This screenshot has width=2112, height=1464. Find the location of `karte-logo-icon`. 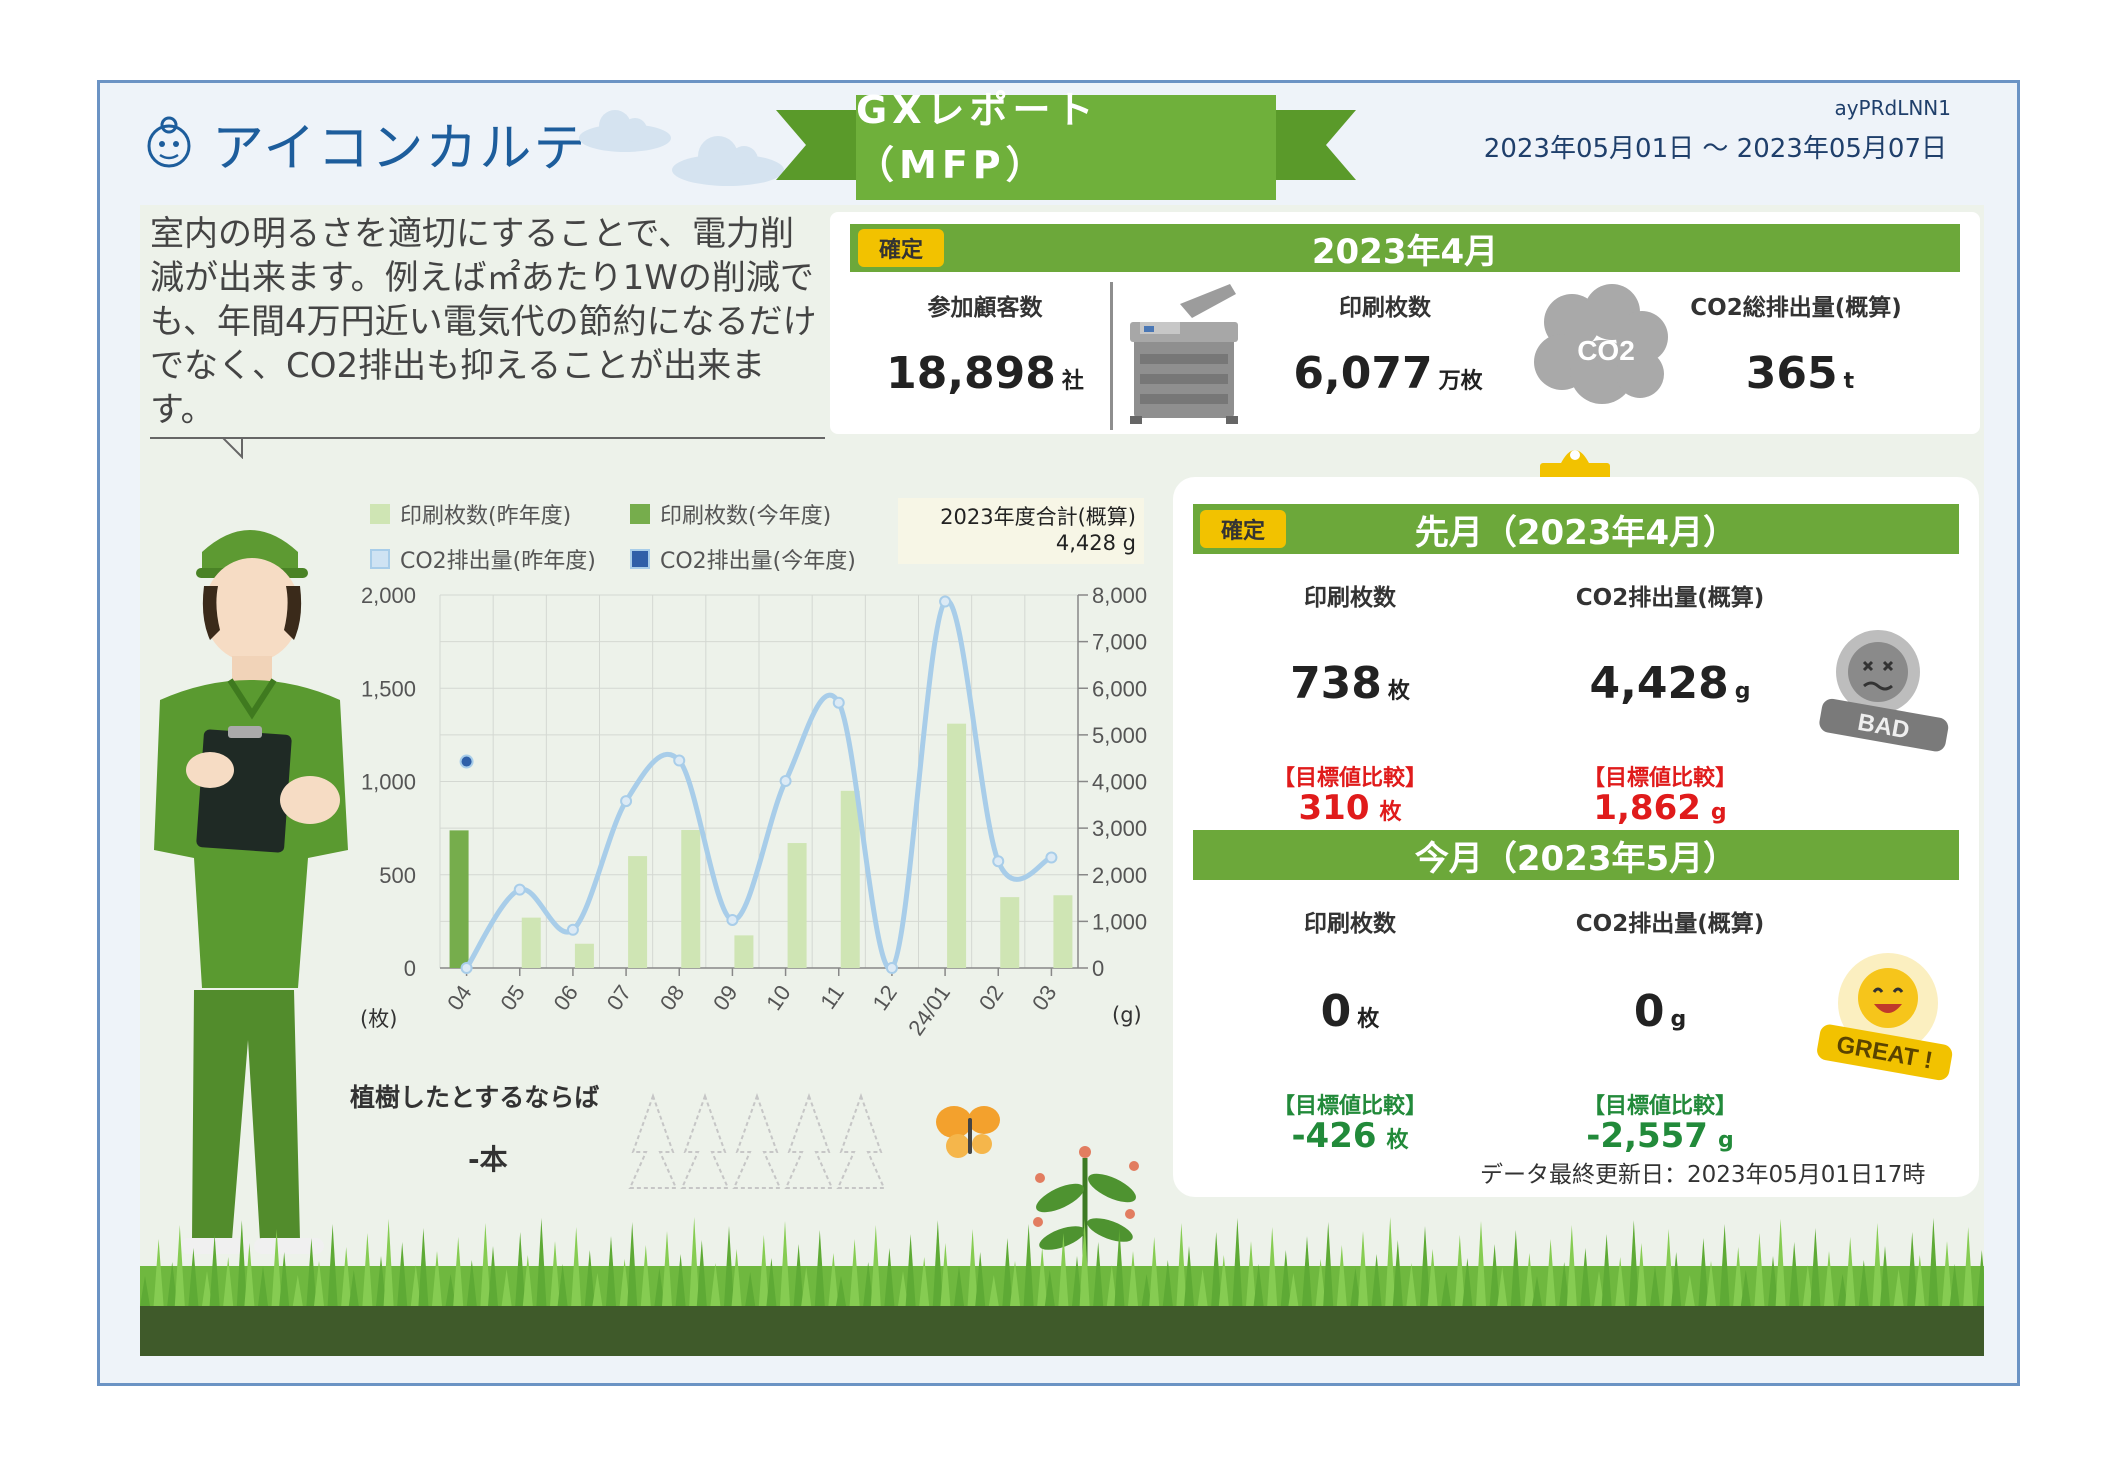

karte-logo-icon is located at coordinates (169, 141).